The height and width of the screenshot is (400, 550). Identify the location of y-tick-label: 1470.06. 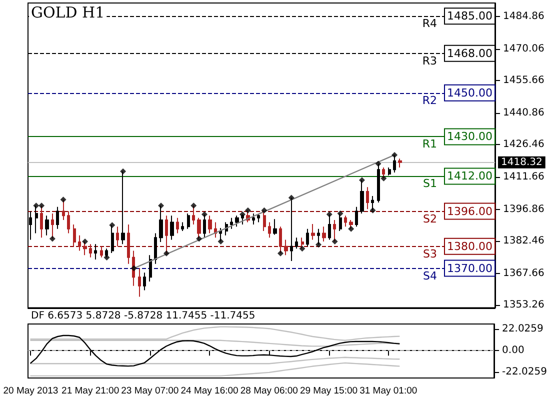
(523, 48).